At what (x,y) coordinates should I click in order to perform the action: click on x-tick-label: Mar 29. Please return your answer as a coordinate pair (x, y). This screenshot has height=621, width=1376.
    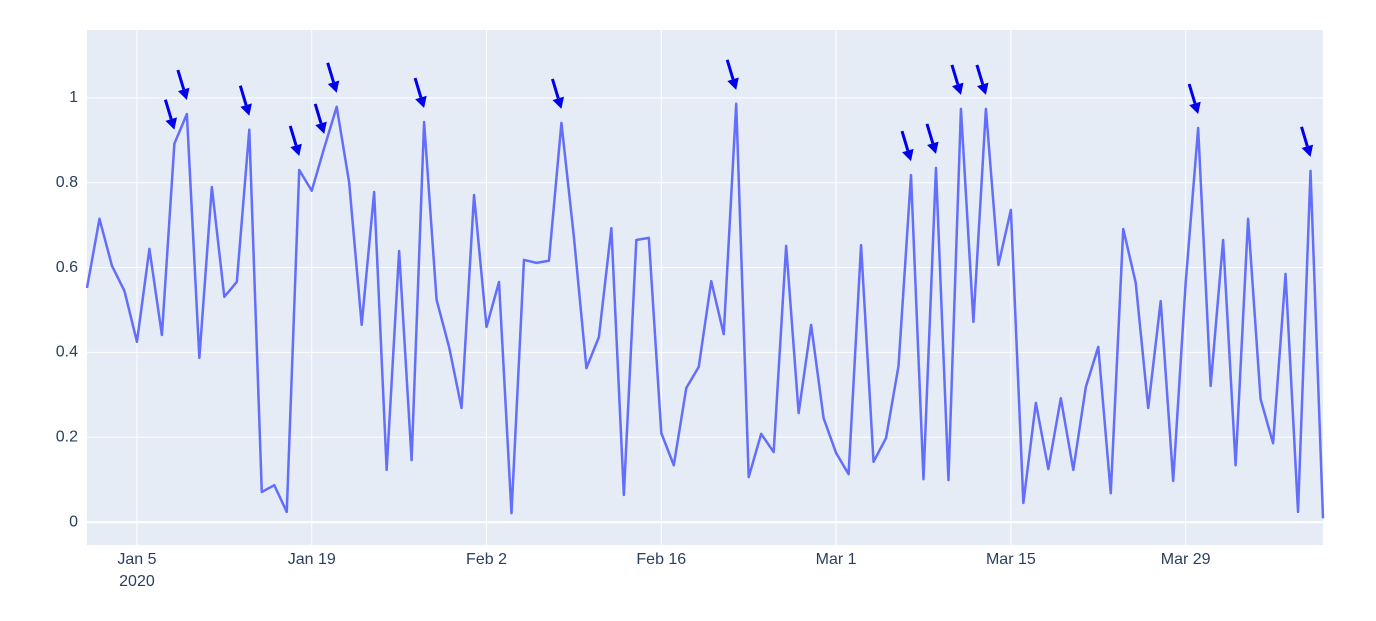
    Looking at the image, I should click on (1186, 559).